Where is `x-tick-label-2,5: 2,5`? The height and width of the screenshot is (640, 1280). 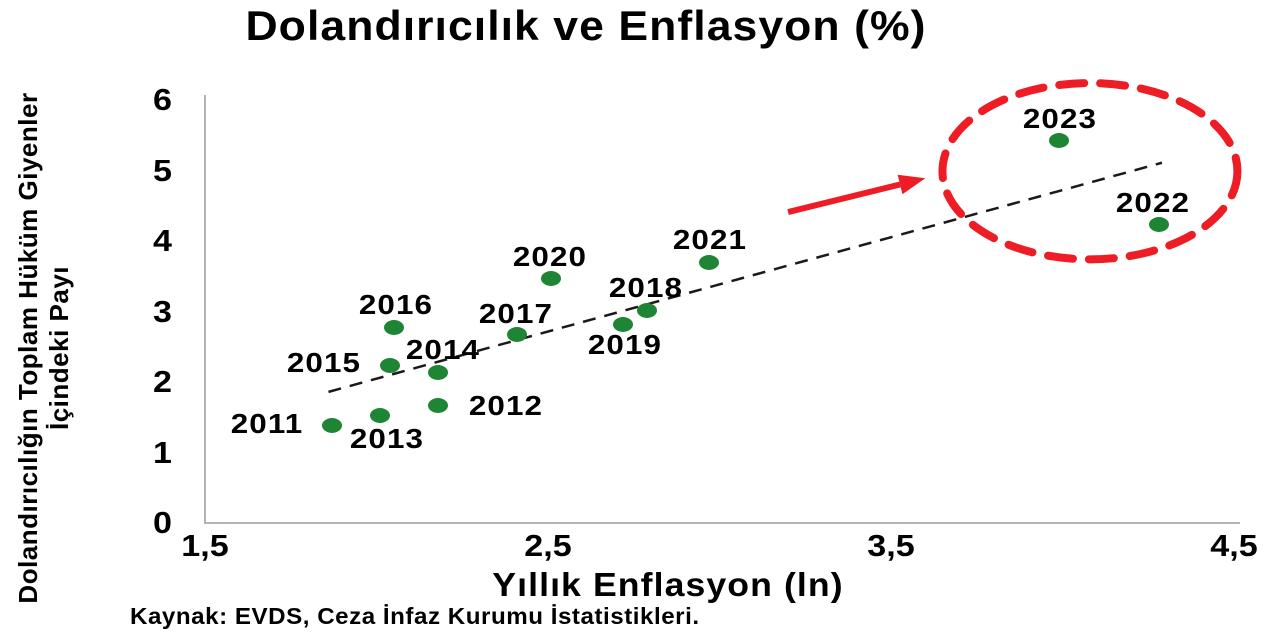
x-tick-label-2,5: 2,5 is located at coordinates (548, 545).